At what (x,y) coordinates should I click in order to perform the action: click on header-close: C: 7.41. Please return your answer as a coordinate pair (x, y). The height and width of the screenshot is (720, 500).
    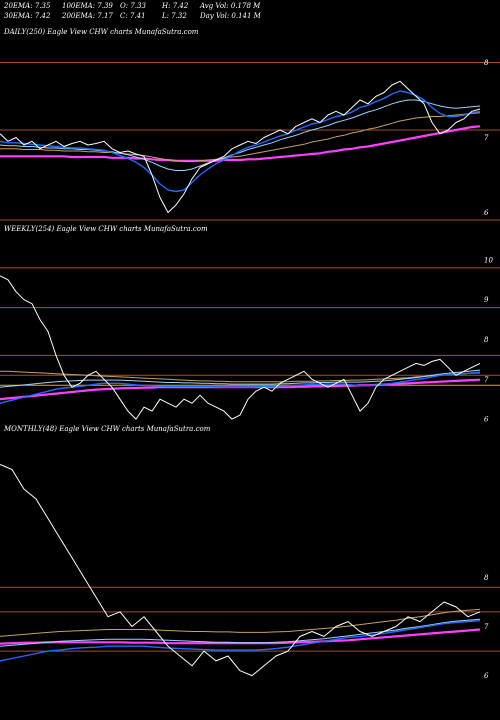
    Looking at the image, I should click on (133, 16).